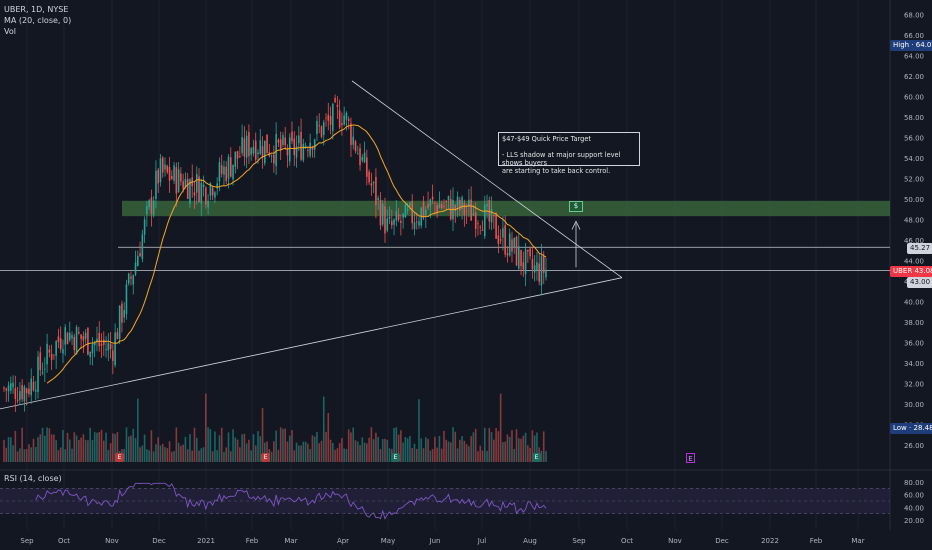 Image resolution: width=932 pixels, height=550 pixels. Describe the element at coordinates (395, 457) in the screenshot. I see `earnings-icon-may: E` at that location.